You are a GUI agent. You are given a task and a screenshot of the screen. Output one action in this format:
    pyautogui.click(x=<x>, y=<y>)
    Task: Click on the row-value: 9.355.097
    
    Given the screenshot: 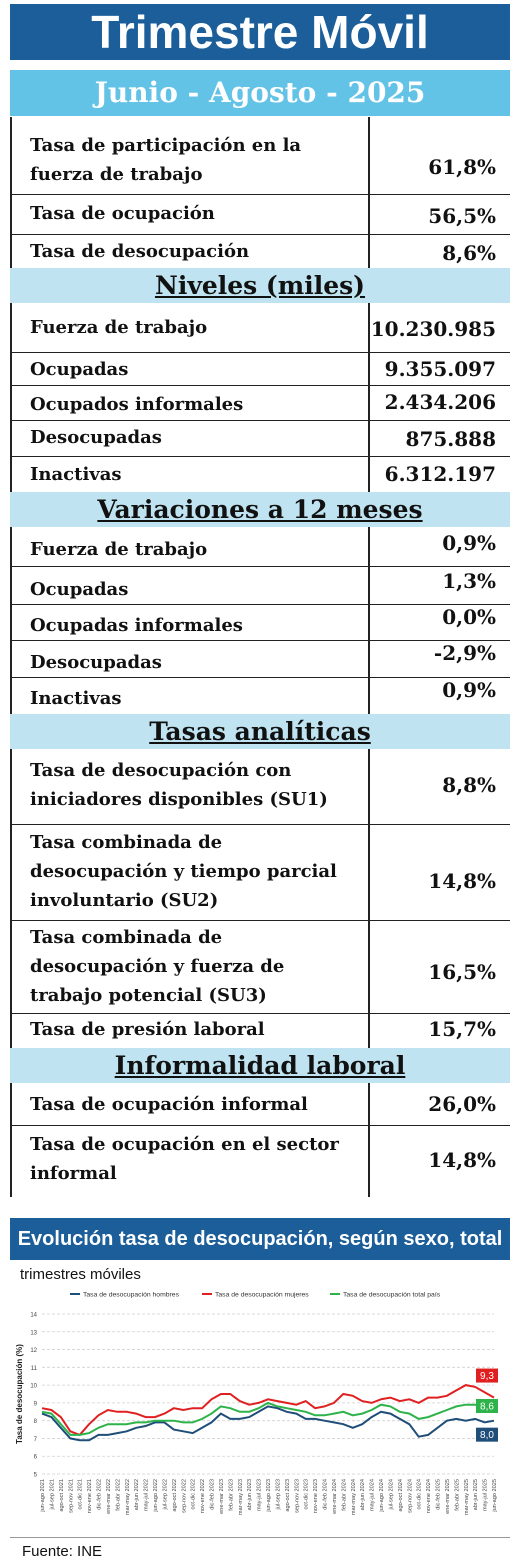 What is the action you would take?
    pyautogui.click(x=440, y=369)
    